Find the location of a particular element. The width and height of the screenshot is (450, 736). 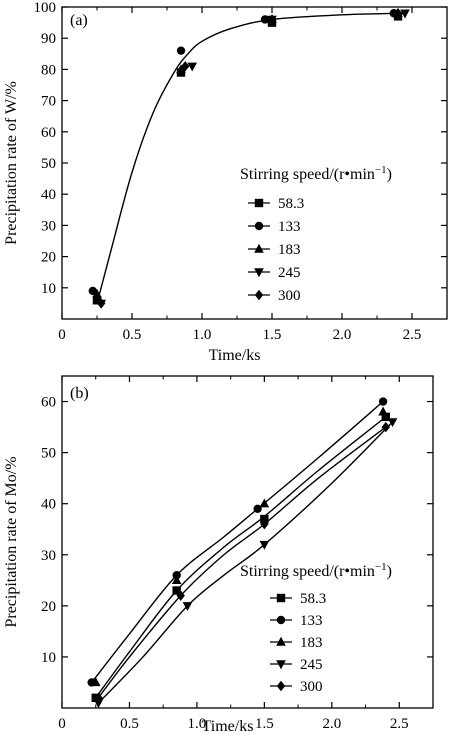

y-axis-label: Precipitation rate of W/% is located at coordinates (11, 163).